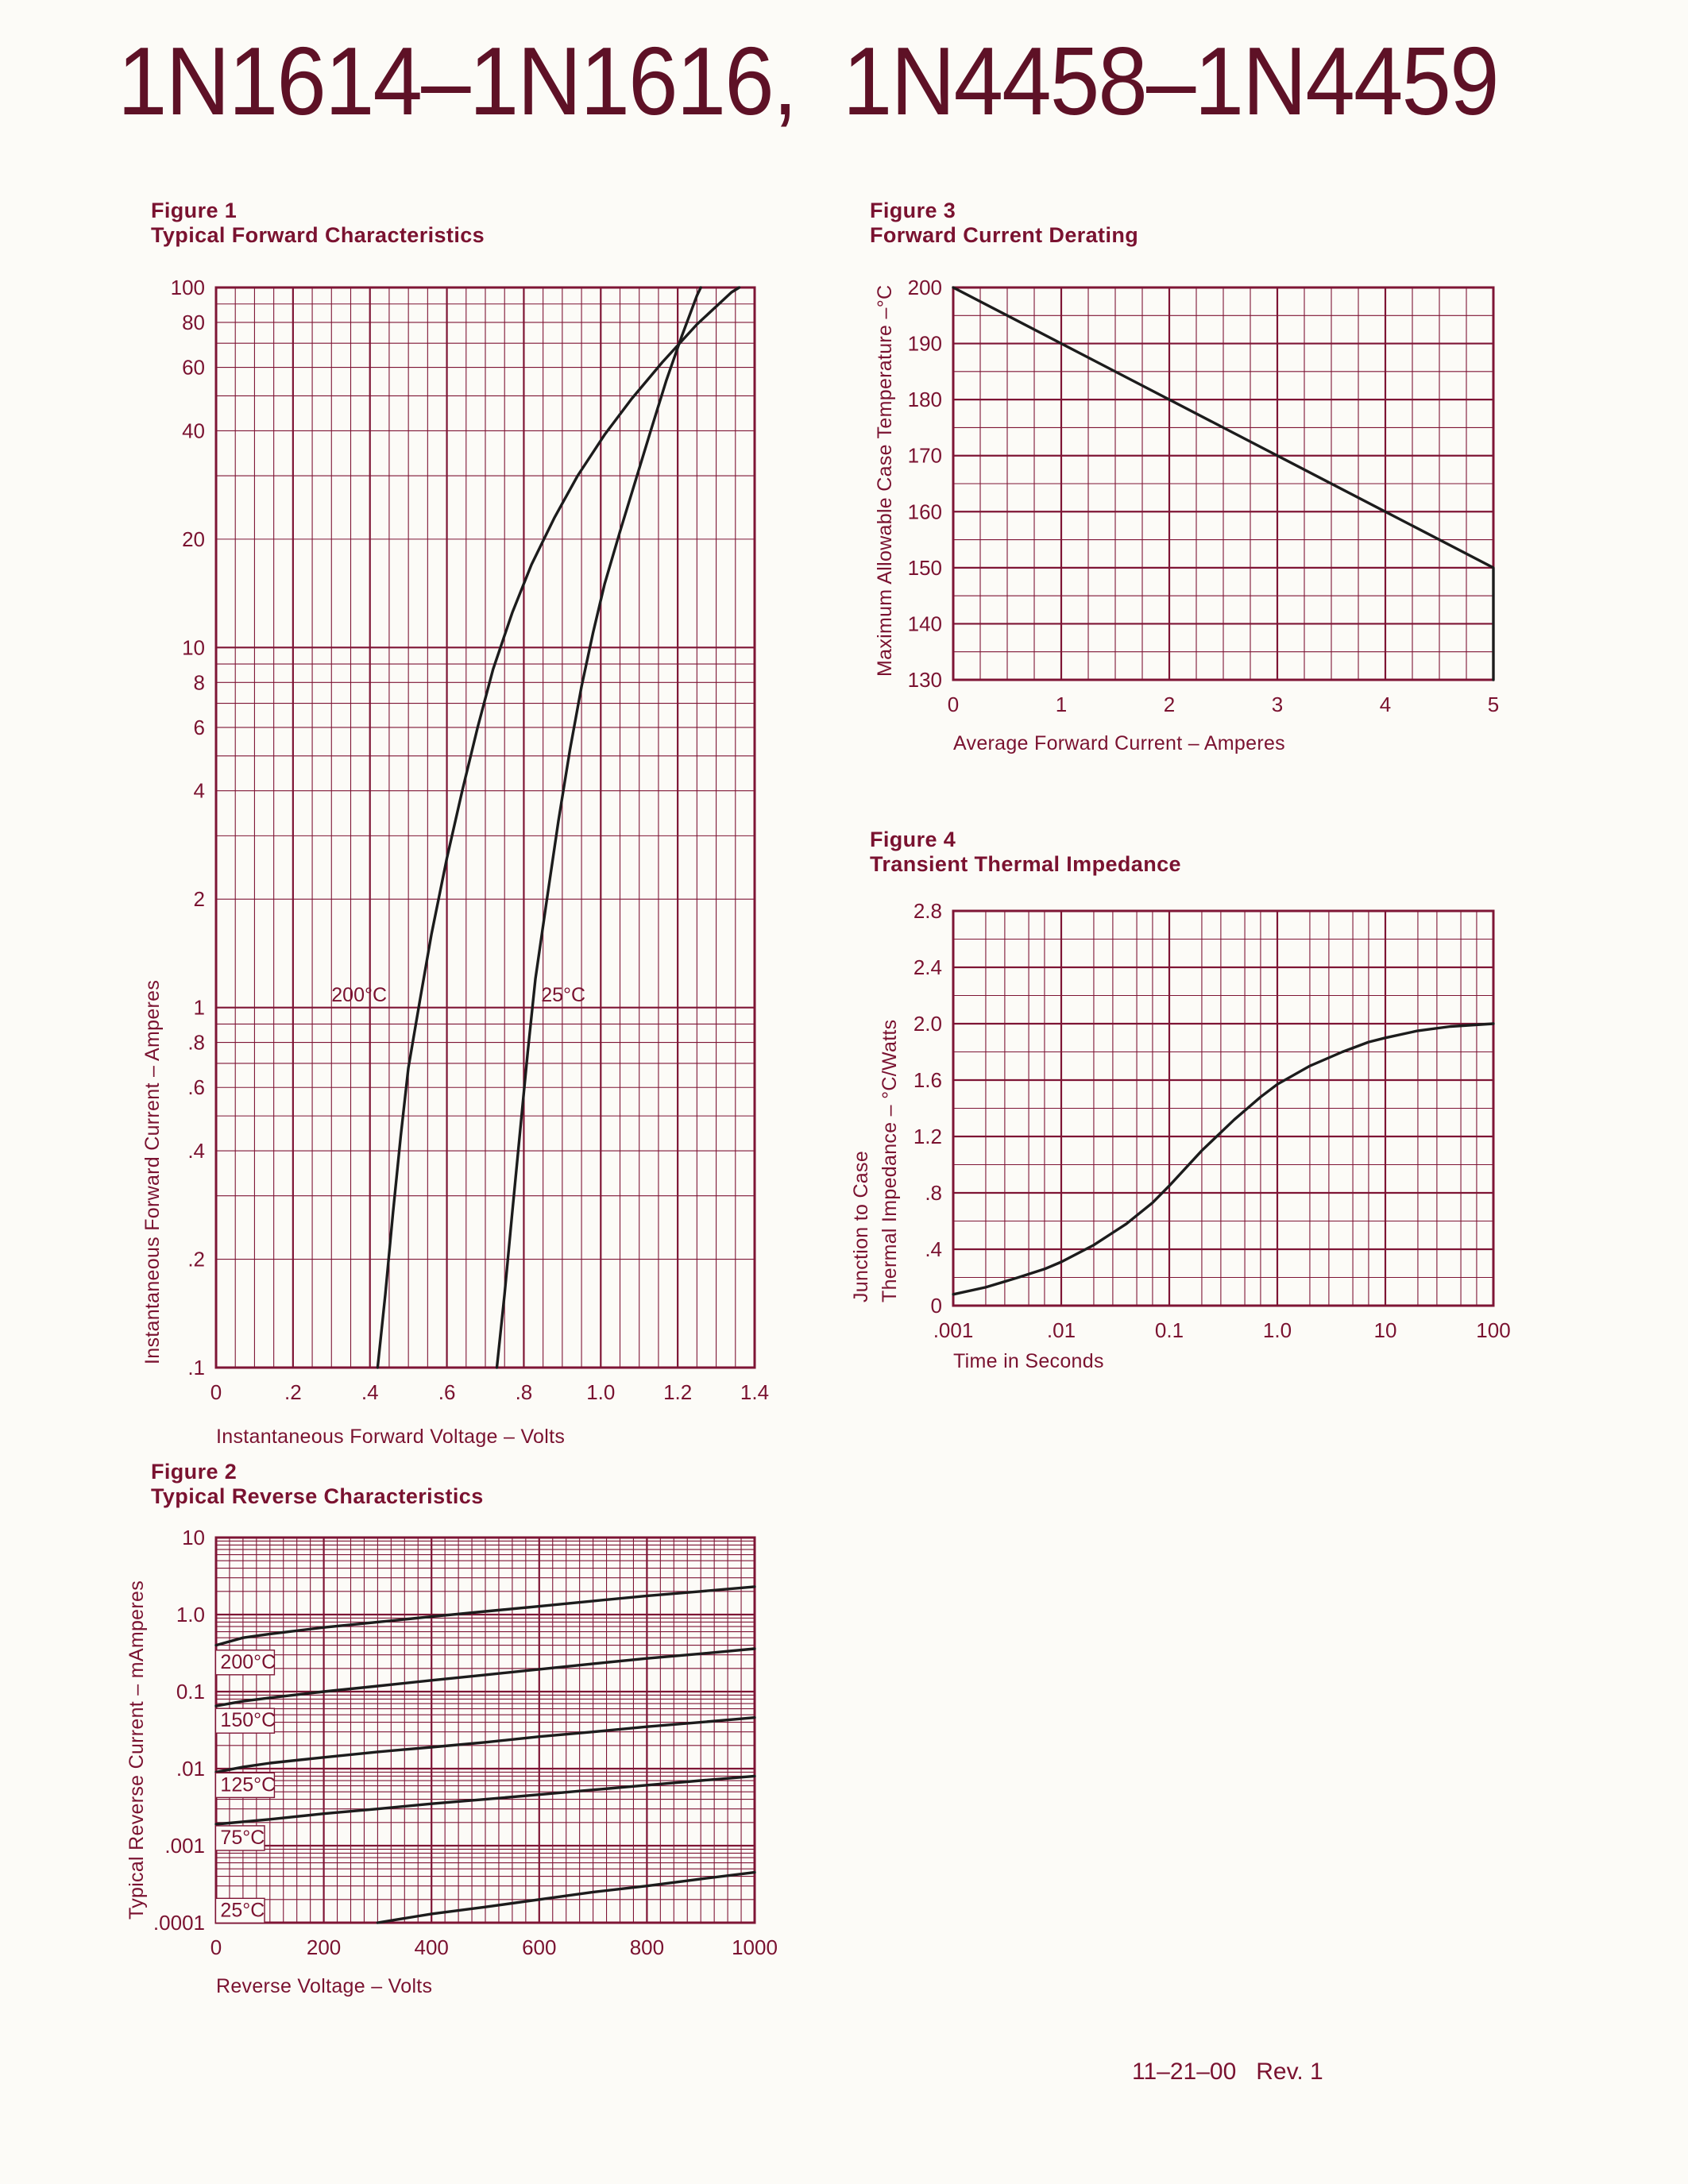  What do you see at coordinates (925, 456) in the screenshot?
I see `svg-text: 170` at bounding box center [925, 456].